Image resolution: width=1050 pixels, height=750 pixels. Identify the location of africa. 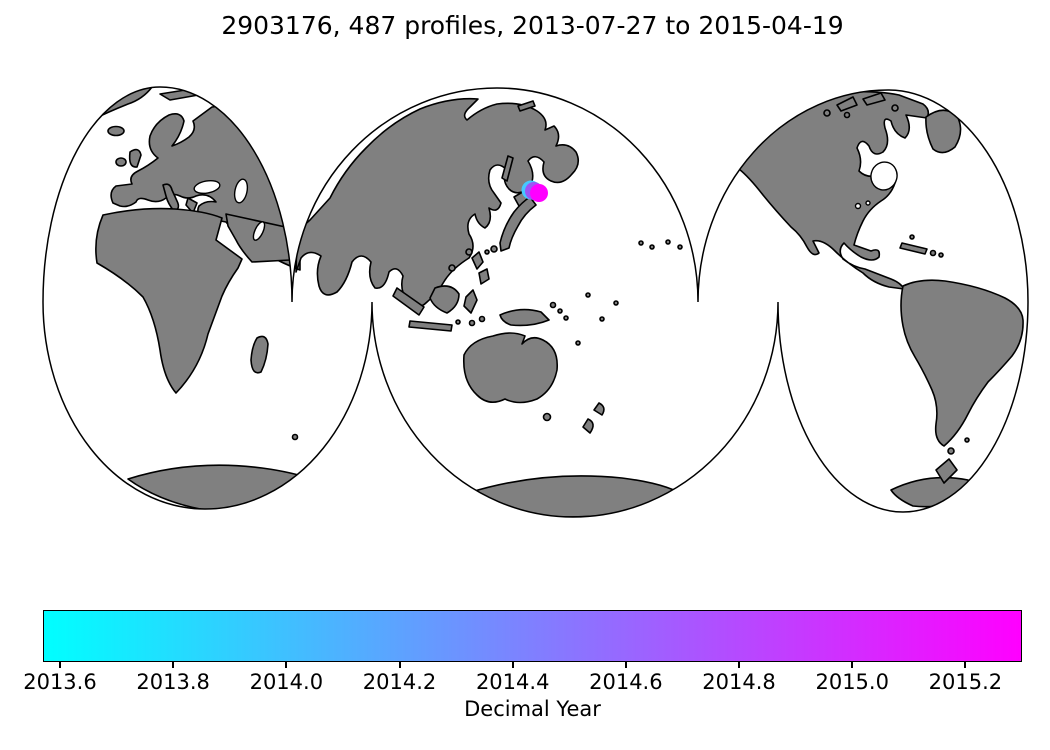
(169, 300).